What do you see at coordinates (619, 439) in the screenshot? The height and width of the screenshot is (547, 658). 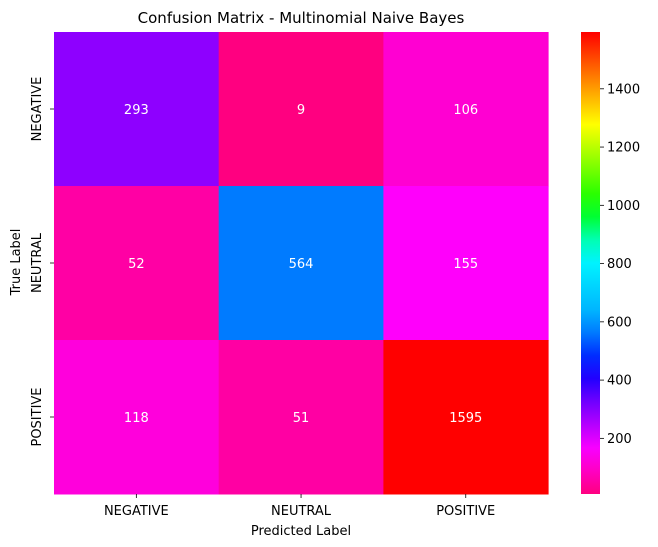 I see `colorbar-tick-label: 200` at bounding box center [619, 439].